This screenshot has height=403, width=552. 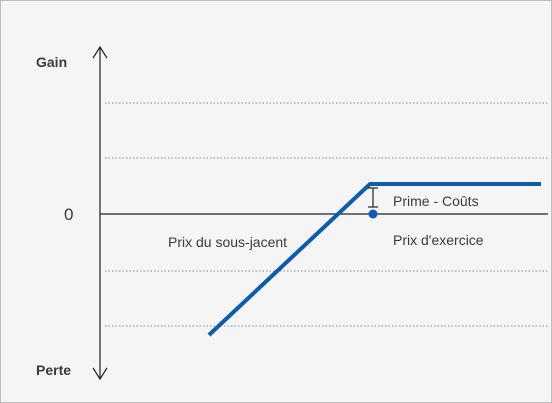 What do you see at coordinates (68, 214) in the screenshot?
I see `zero-label: 0` at bounding box center [68, 214].